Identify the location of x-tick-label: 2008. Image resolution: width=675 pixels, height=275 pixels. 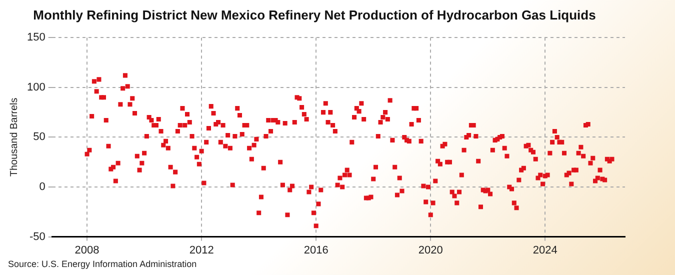
(87, 250).